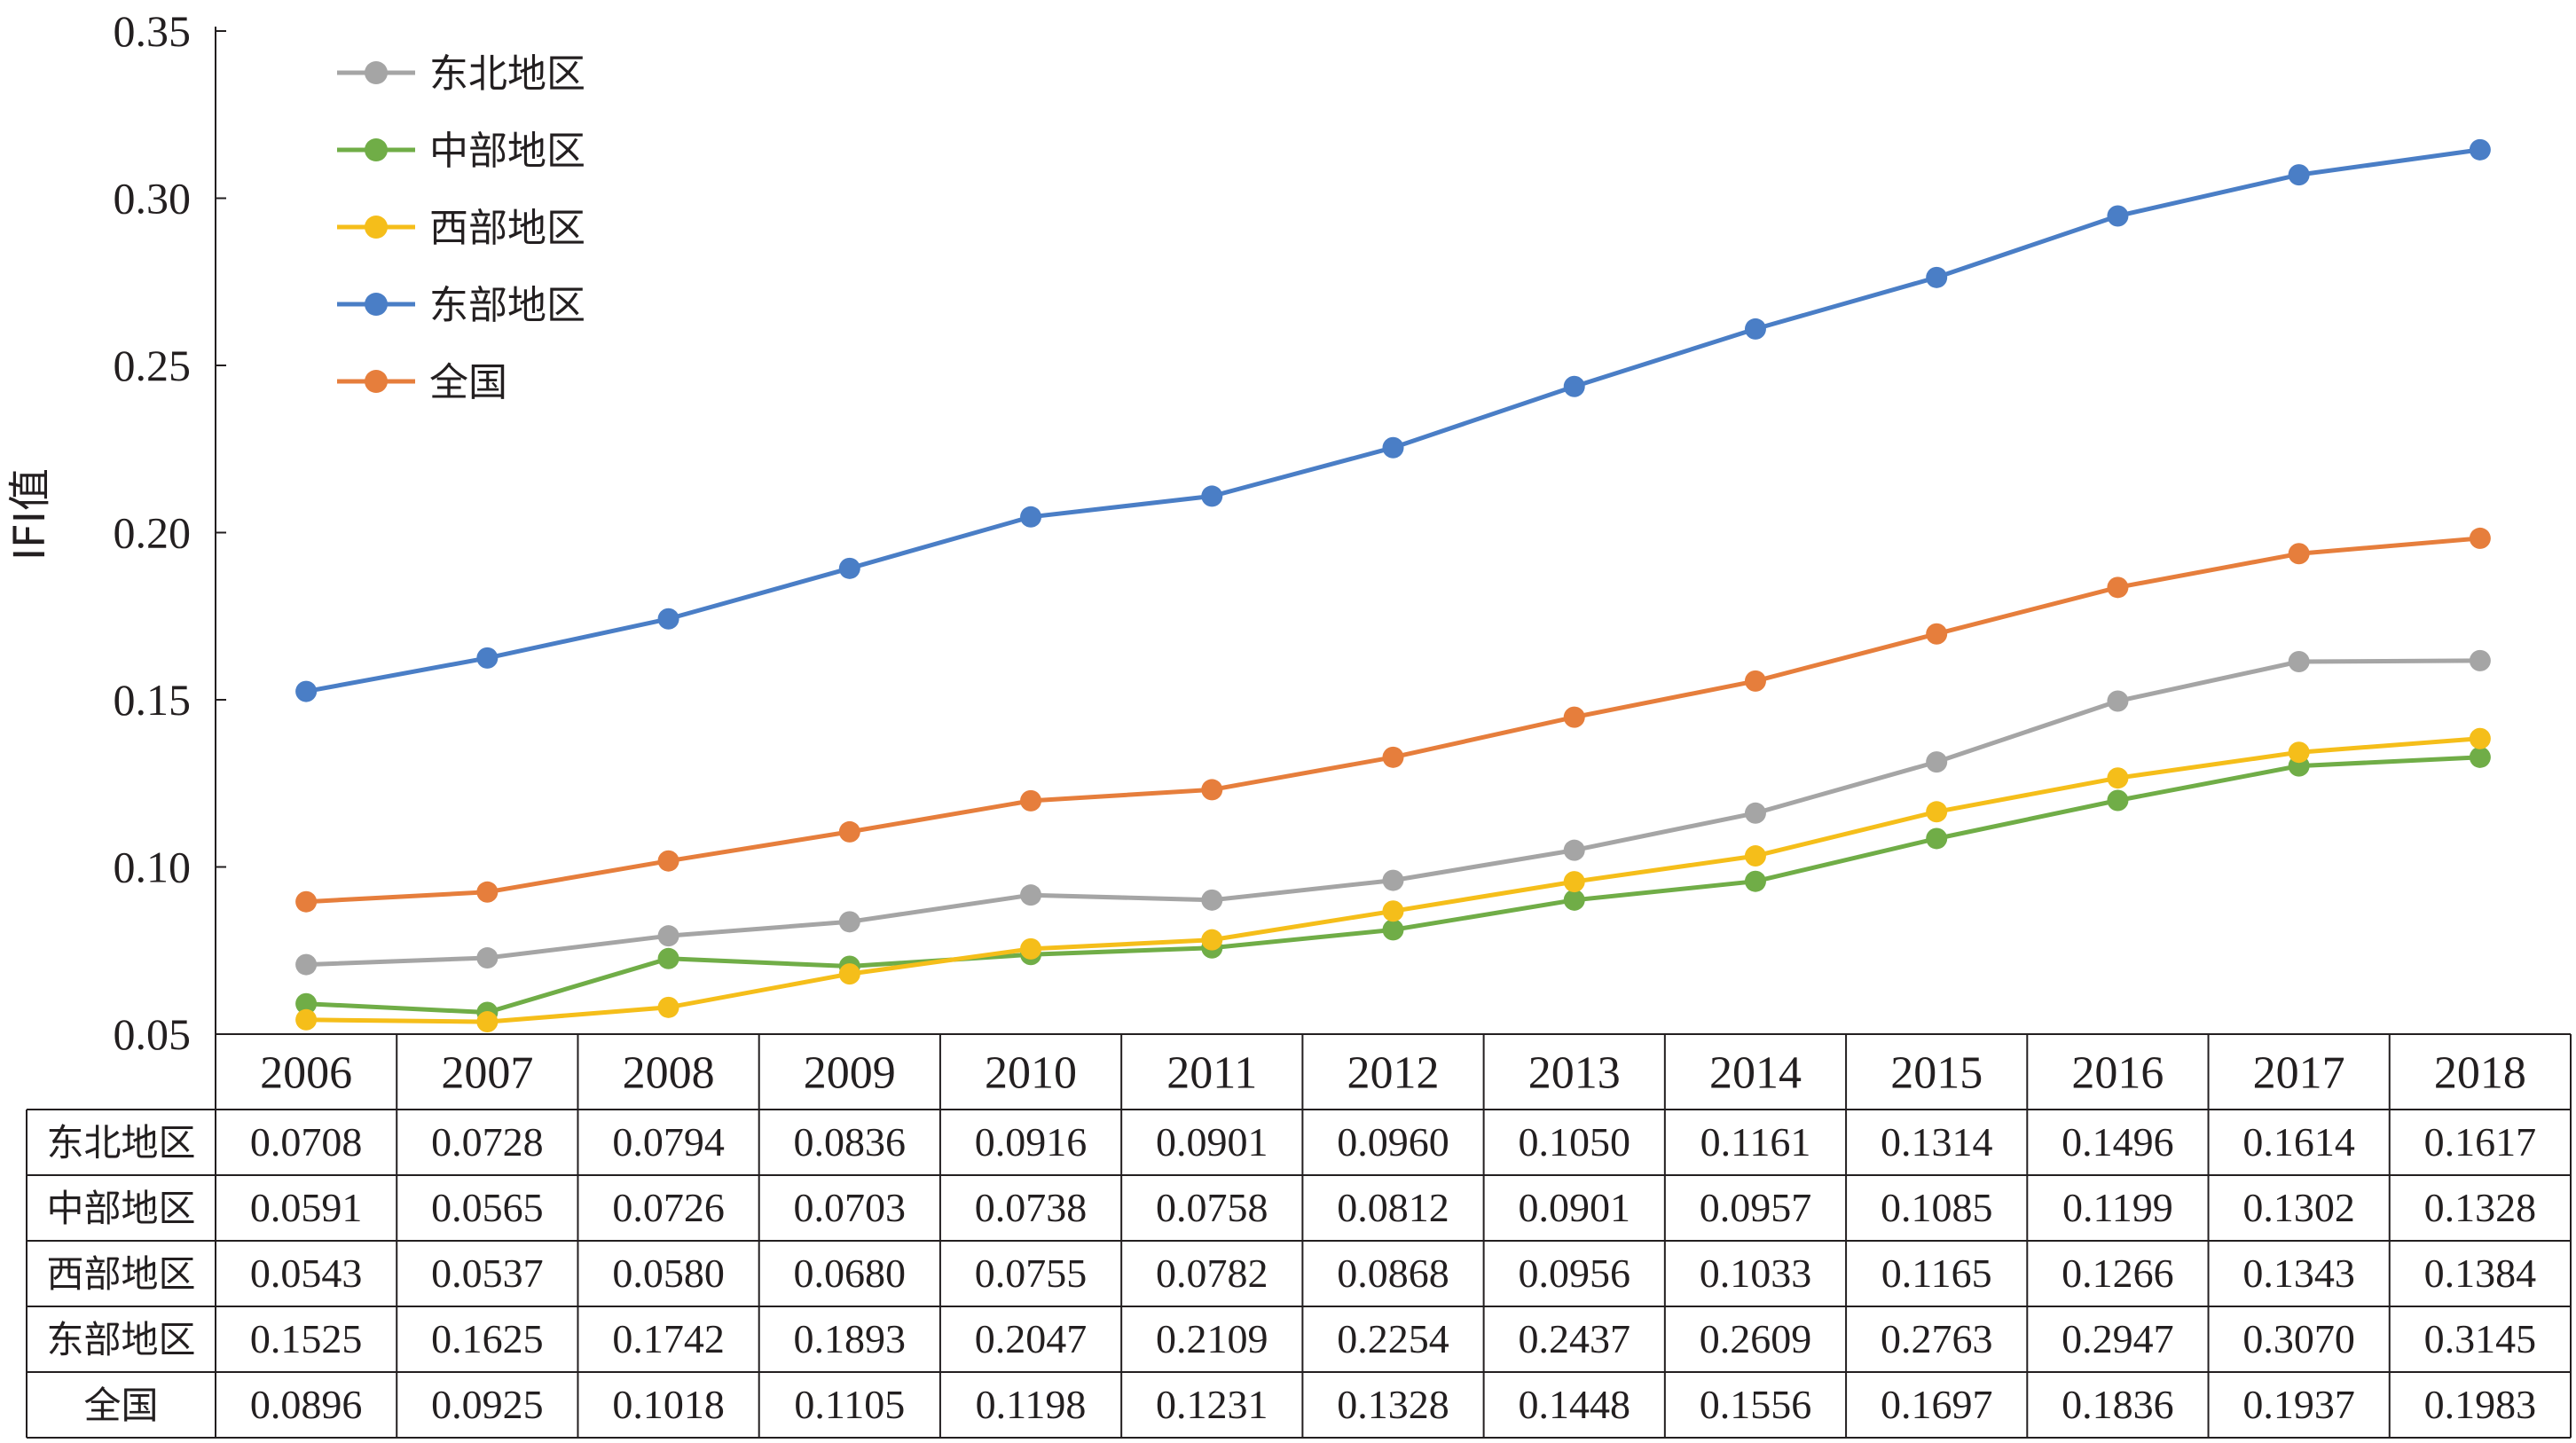 This screenshot has width=2576, height=1443. What do you see at coordinates (1756, 1404) in the screenshot?
I see `table-cell-value: 0.1556` at bounding box center [1756, 1404].